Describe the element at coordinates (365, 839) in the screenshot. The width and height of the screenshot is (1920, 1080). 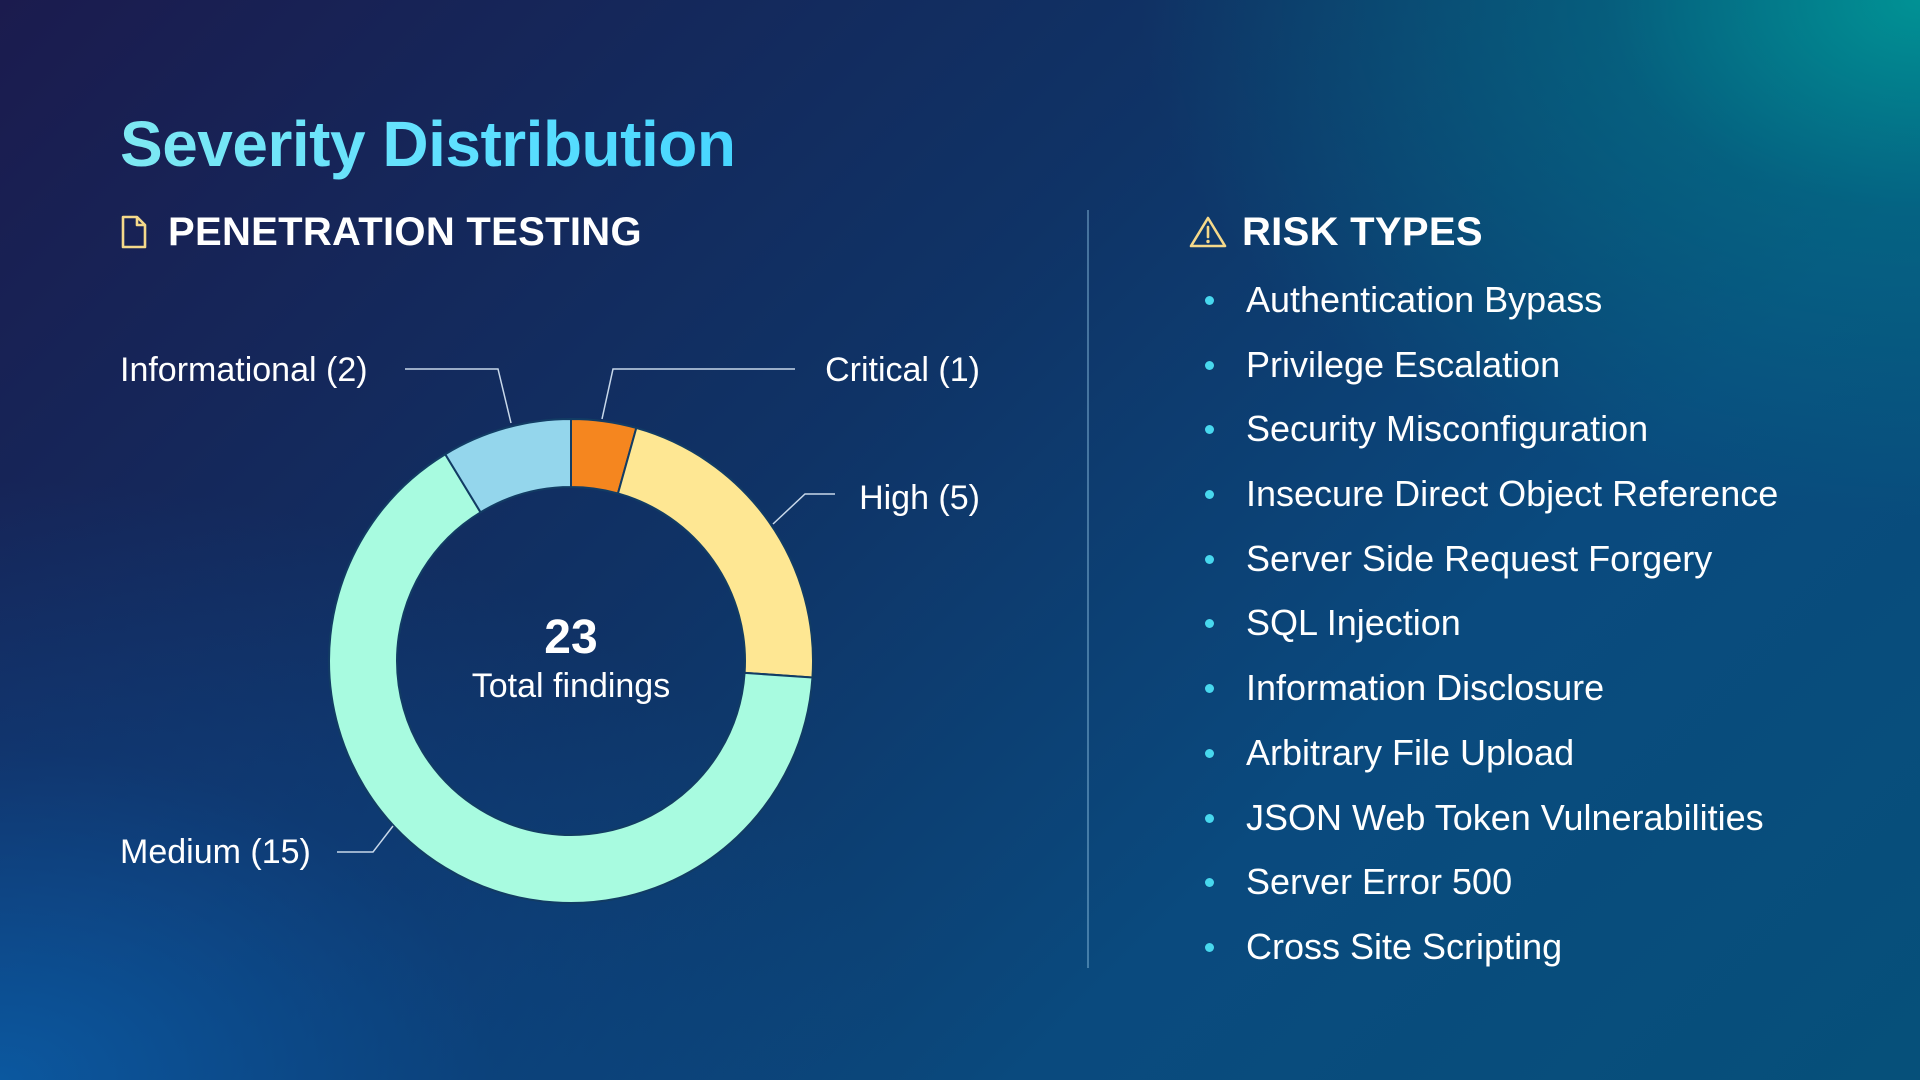
I see `leader-line-medium` at that location.